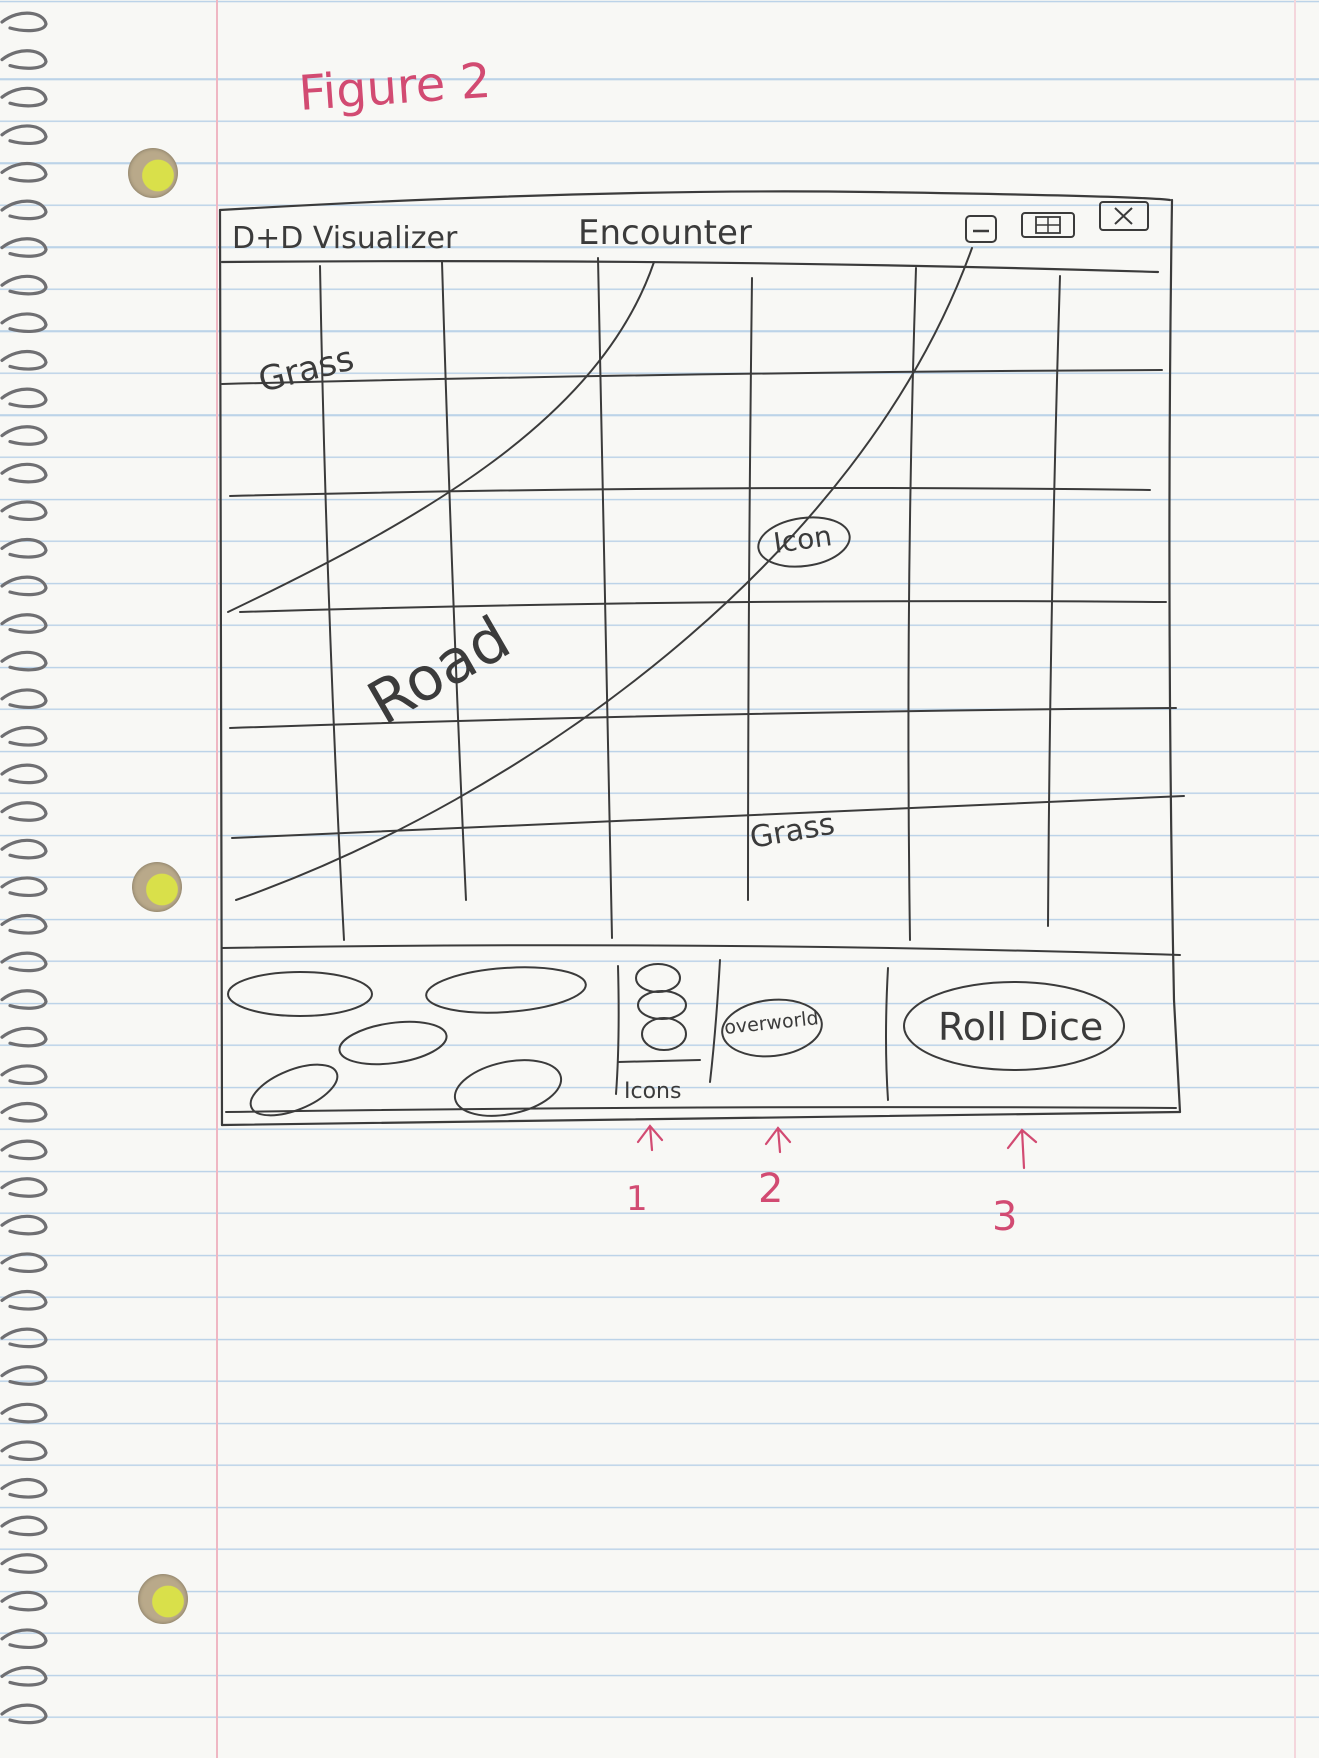  Describe the element at coordinates (701, 1109) in the screenshot. I see `bottom-panel-baseline` at that location.